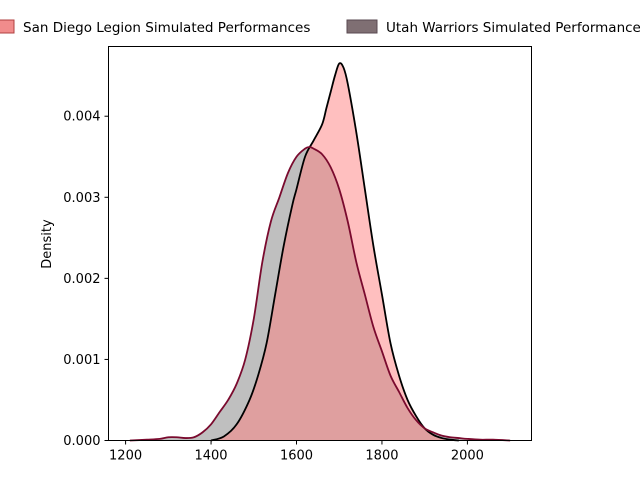 The height and width of the screenshot is (480, 640). What do you see at coordinates (81, 279) in the screenshot?
I see `y-tick-label: 0.002` at bounding box center [81, 279].